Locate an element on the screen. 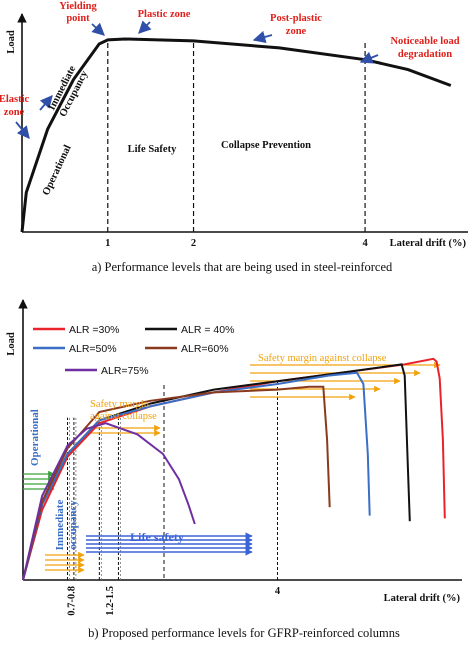 The image size is (474, 647). panel-a-tick-label: 2 is located at coordinates (193, 243).